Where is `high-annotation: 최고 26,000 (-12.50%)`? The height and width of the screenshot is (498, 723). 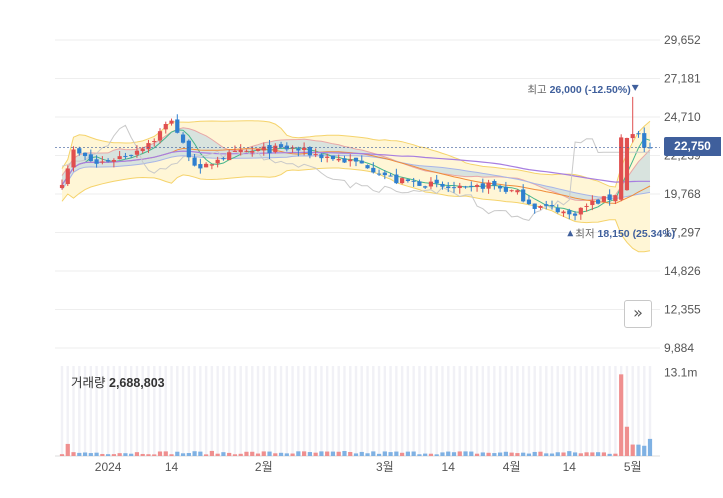
high-annotation: 최고 26,000 (-12.50%) is located at coordinates (578, 90).